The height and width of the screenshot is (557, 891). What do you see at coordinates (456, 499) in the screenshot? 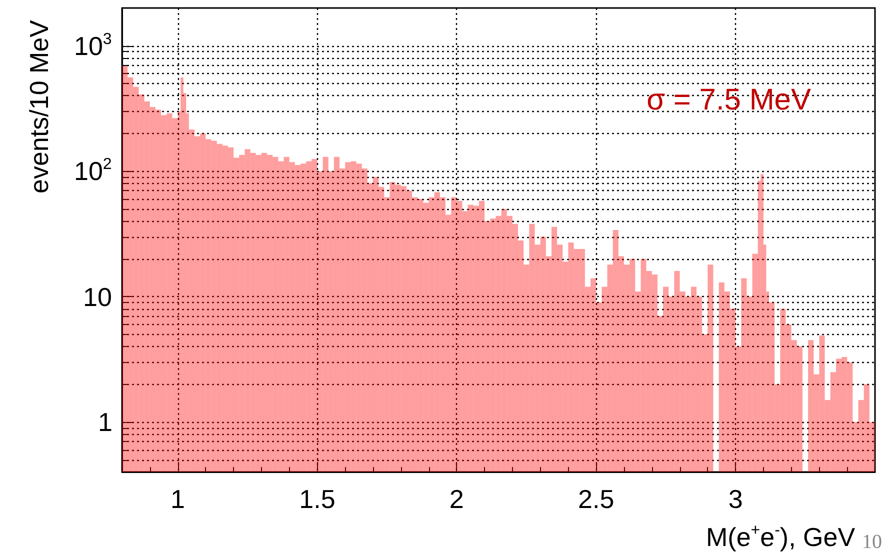
I see `x-tick-label: 2` at bounding box center [456, 499].